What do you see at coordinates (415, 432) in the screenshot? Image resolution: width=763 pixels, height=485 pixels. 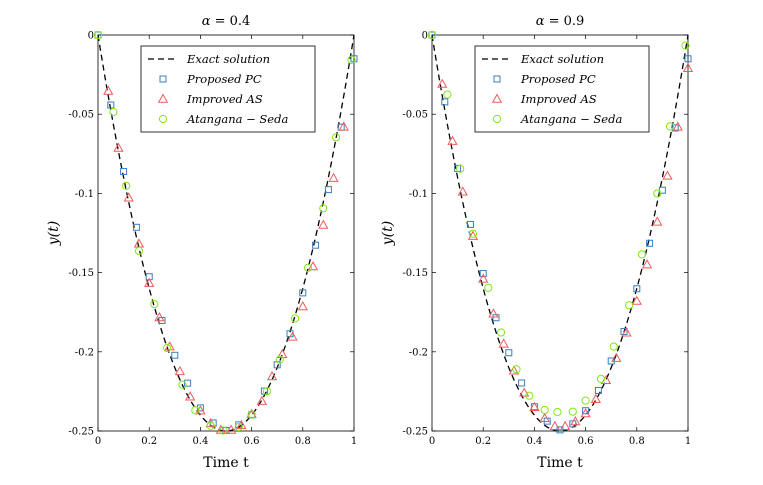 I see `y-tick-label: -0.25` at bounding box center [415, 432].